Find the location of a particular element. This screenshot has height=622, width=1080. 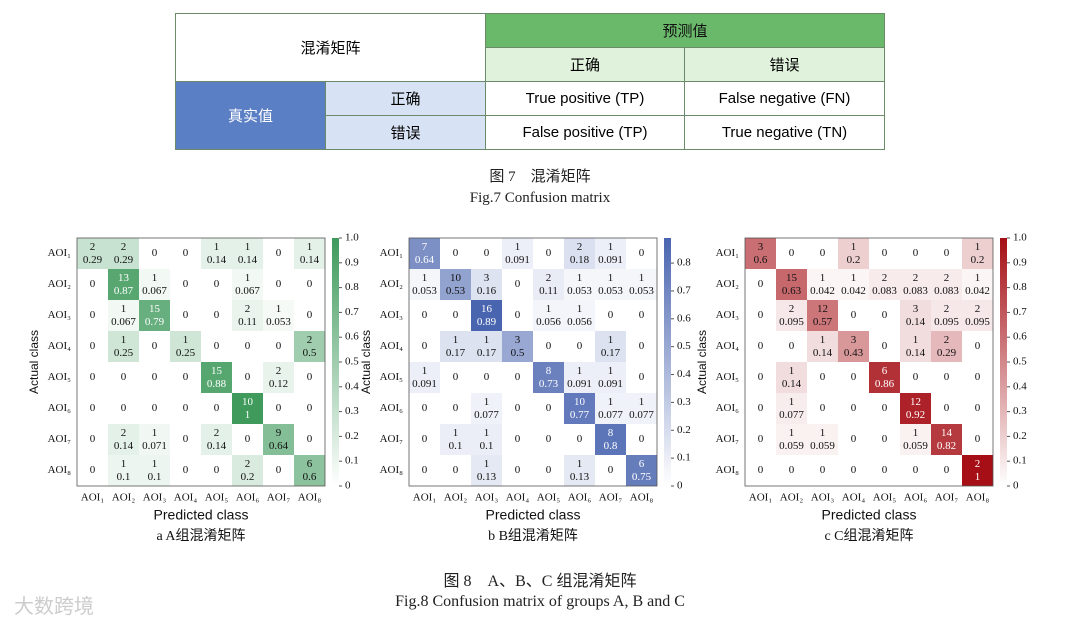

y-tick-label: AOI₈ is located at coordinates (60, 470).